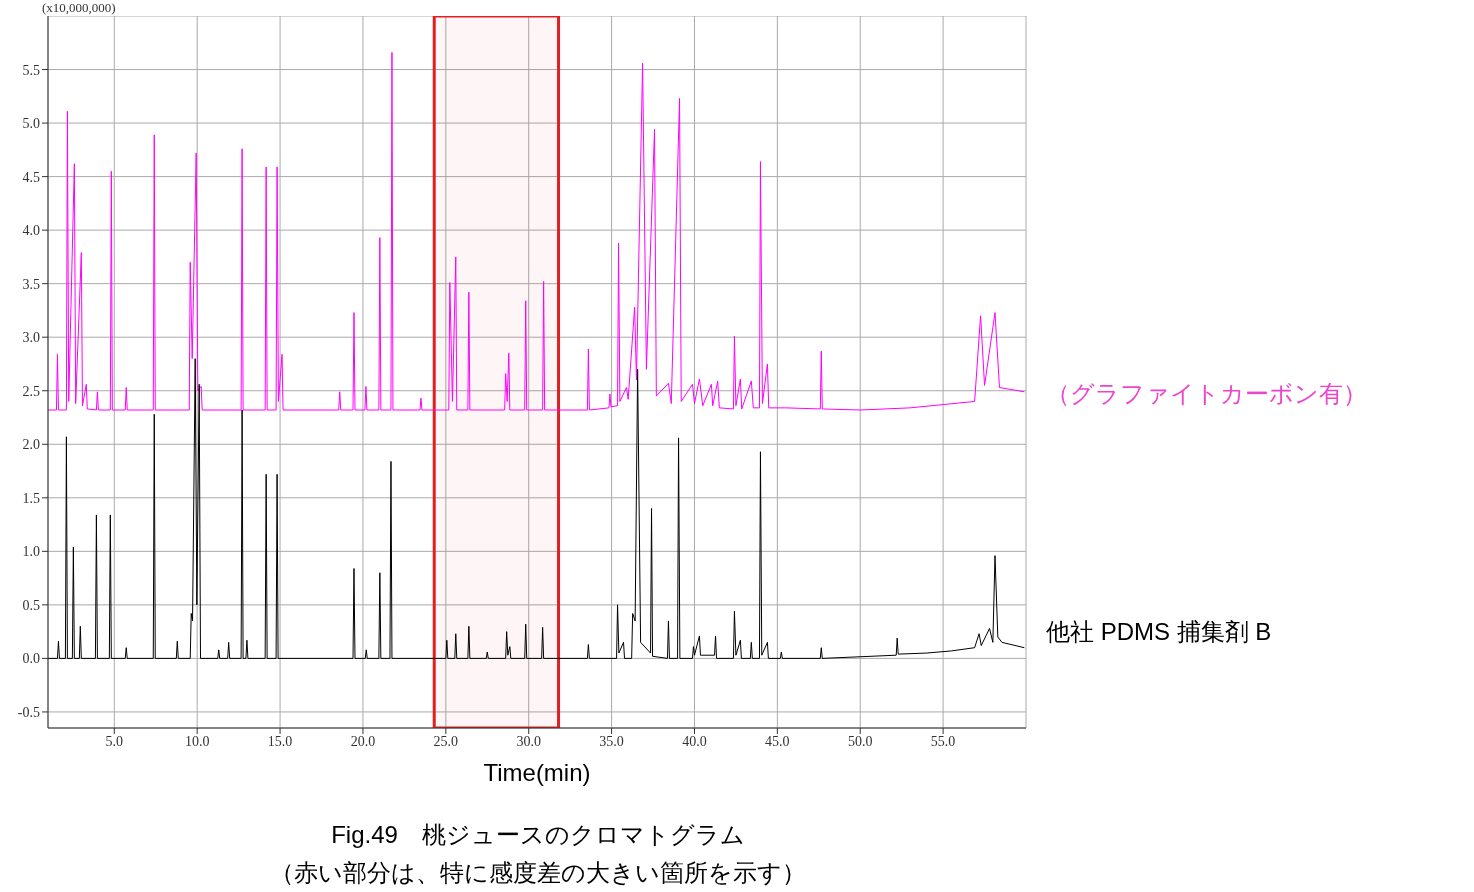  I want to click on x-tick-label: 5.0, so click(114, 741).